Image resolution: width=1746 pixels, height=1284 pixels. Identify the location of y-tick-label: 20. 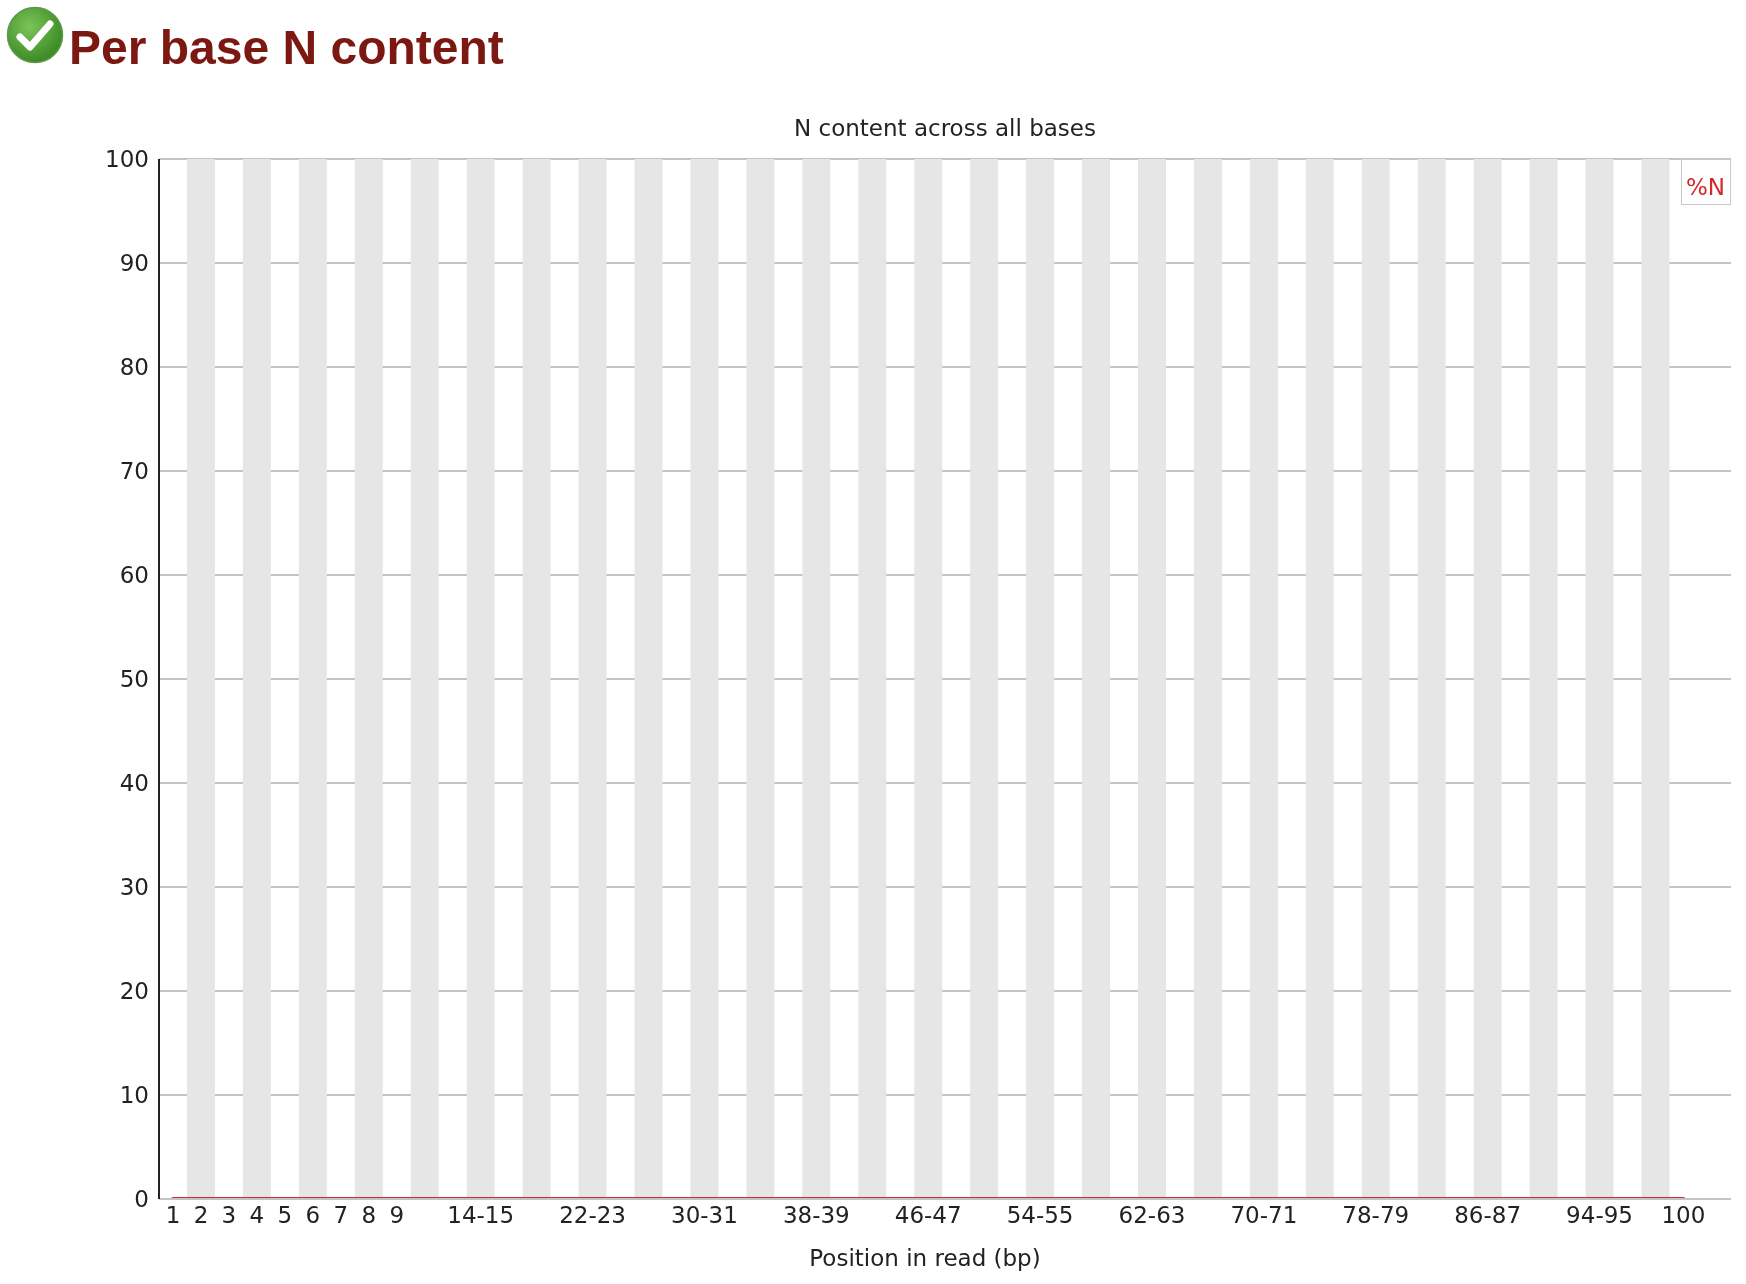
(134, 991).